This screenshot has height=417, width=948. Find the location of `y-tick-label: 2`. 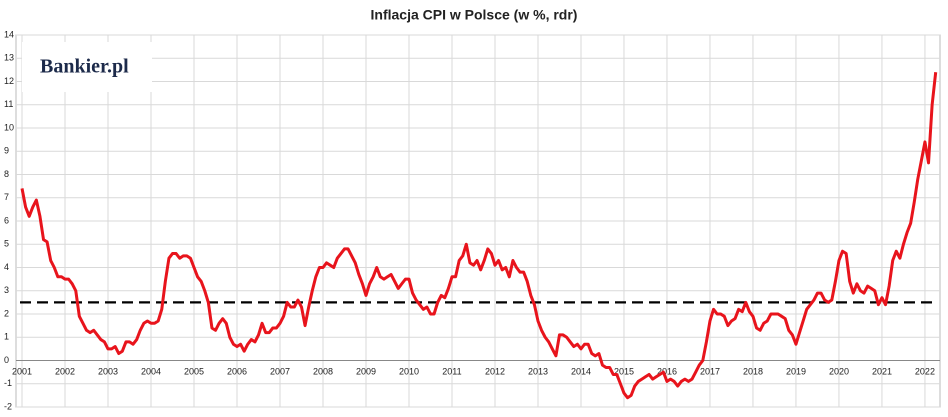

y-tick-label: 2 is located at coordinates (6, 313).